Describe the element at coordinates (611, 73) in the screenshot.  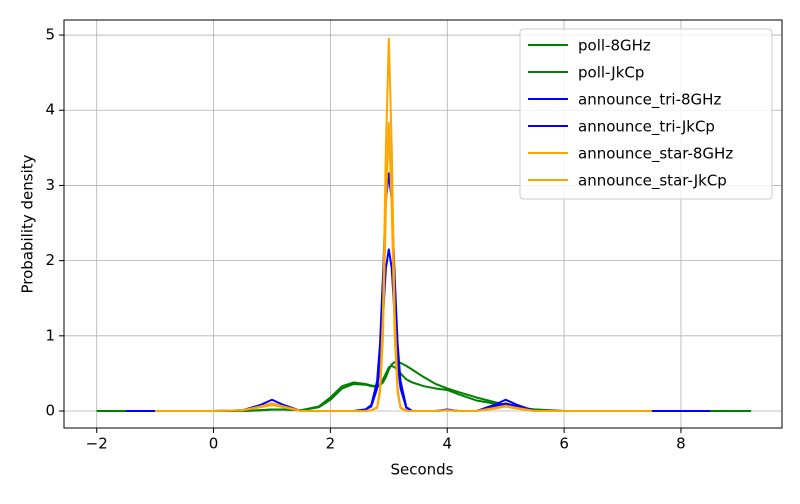
I see `legend-label: poll-JkCp` at that location.